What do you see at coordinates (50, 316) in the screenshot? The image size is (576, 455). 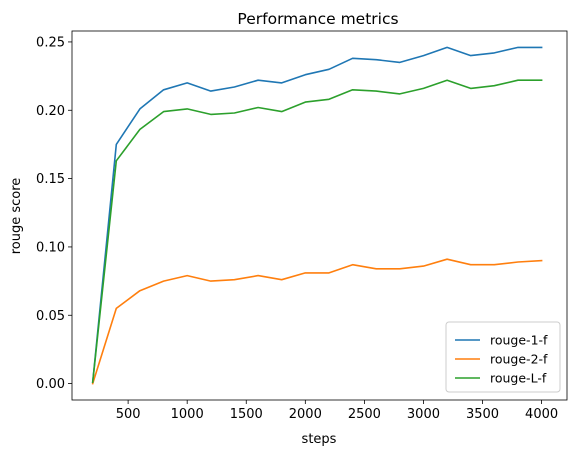 I see `y-tick-label: 0.05` at bounding box center [50, 316].